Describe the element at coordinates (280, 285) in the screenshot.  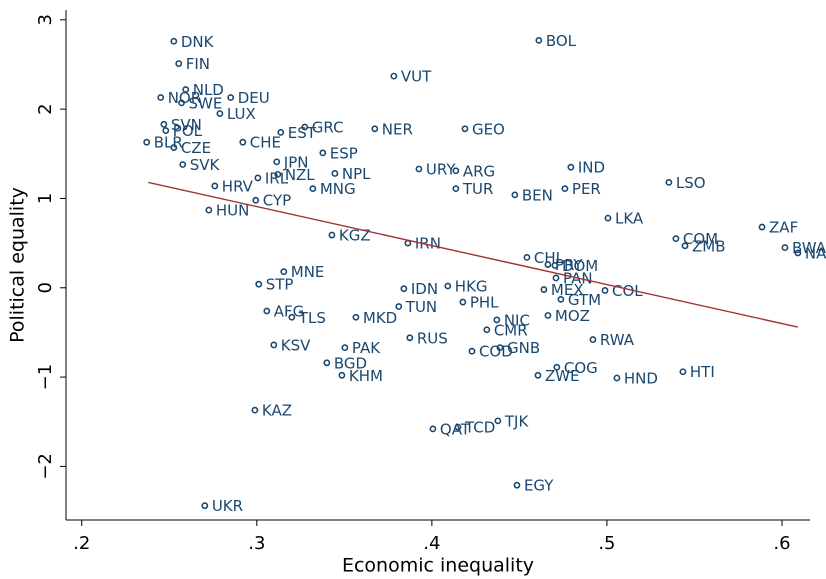
I see `point-label: STP` at that location.